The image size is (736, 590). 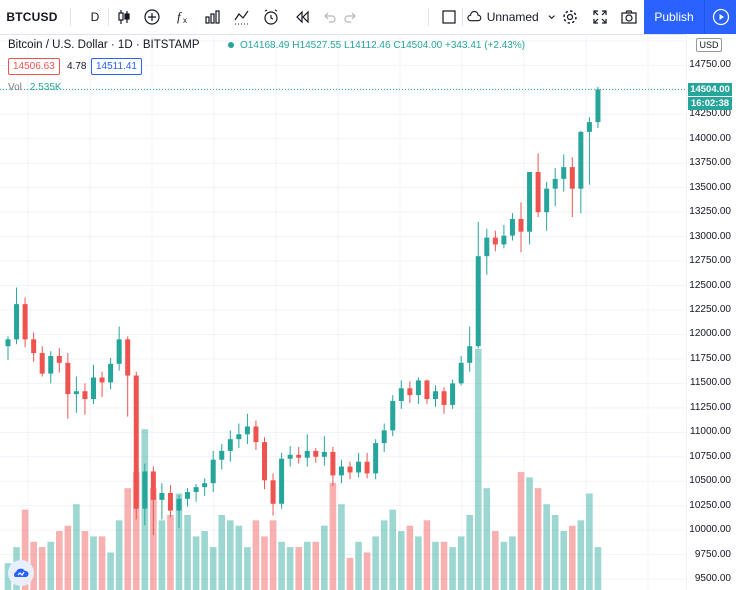 What do you see at coordinates (180, 16) in the screenshot?
I see `svg-text: f` at bounding box center [180, 16].